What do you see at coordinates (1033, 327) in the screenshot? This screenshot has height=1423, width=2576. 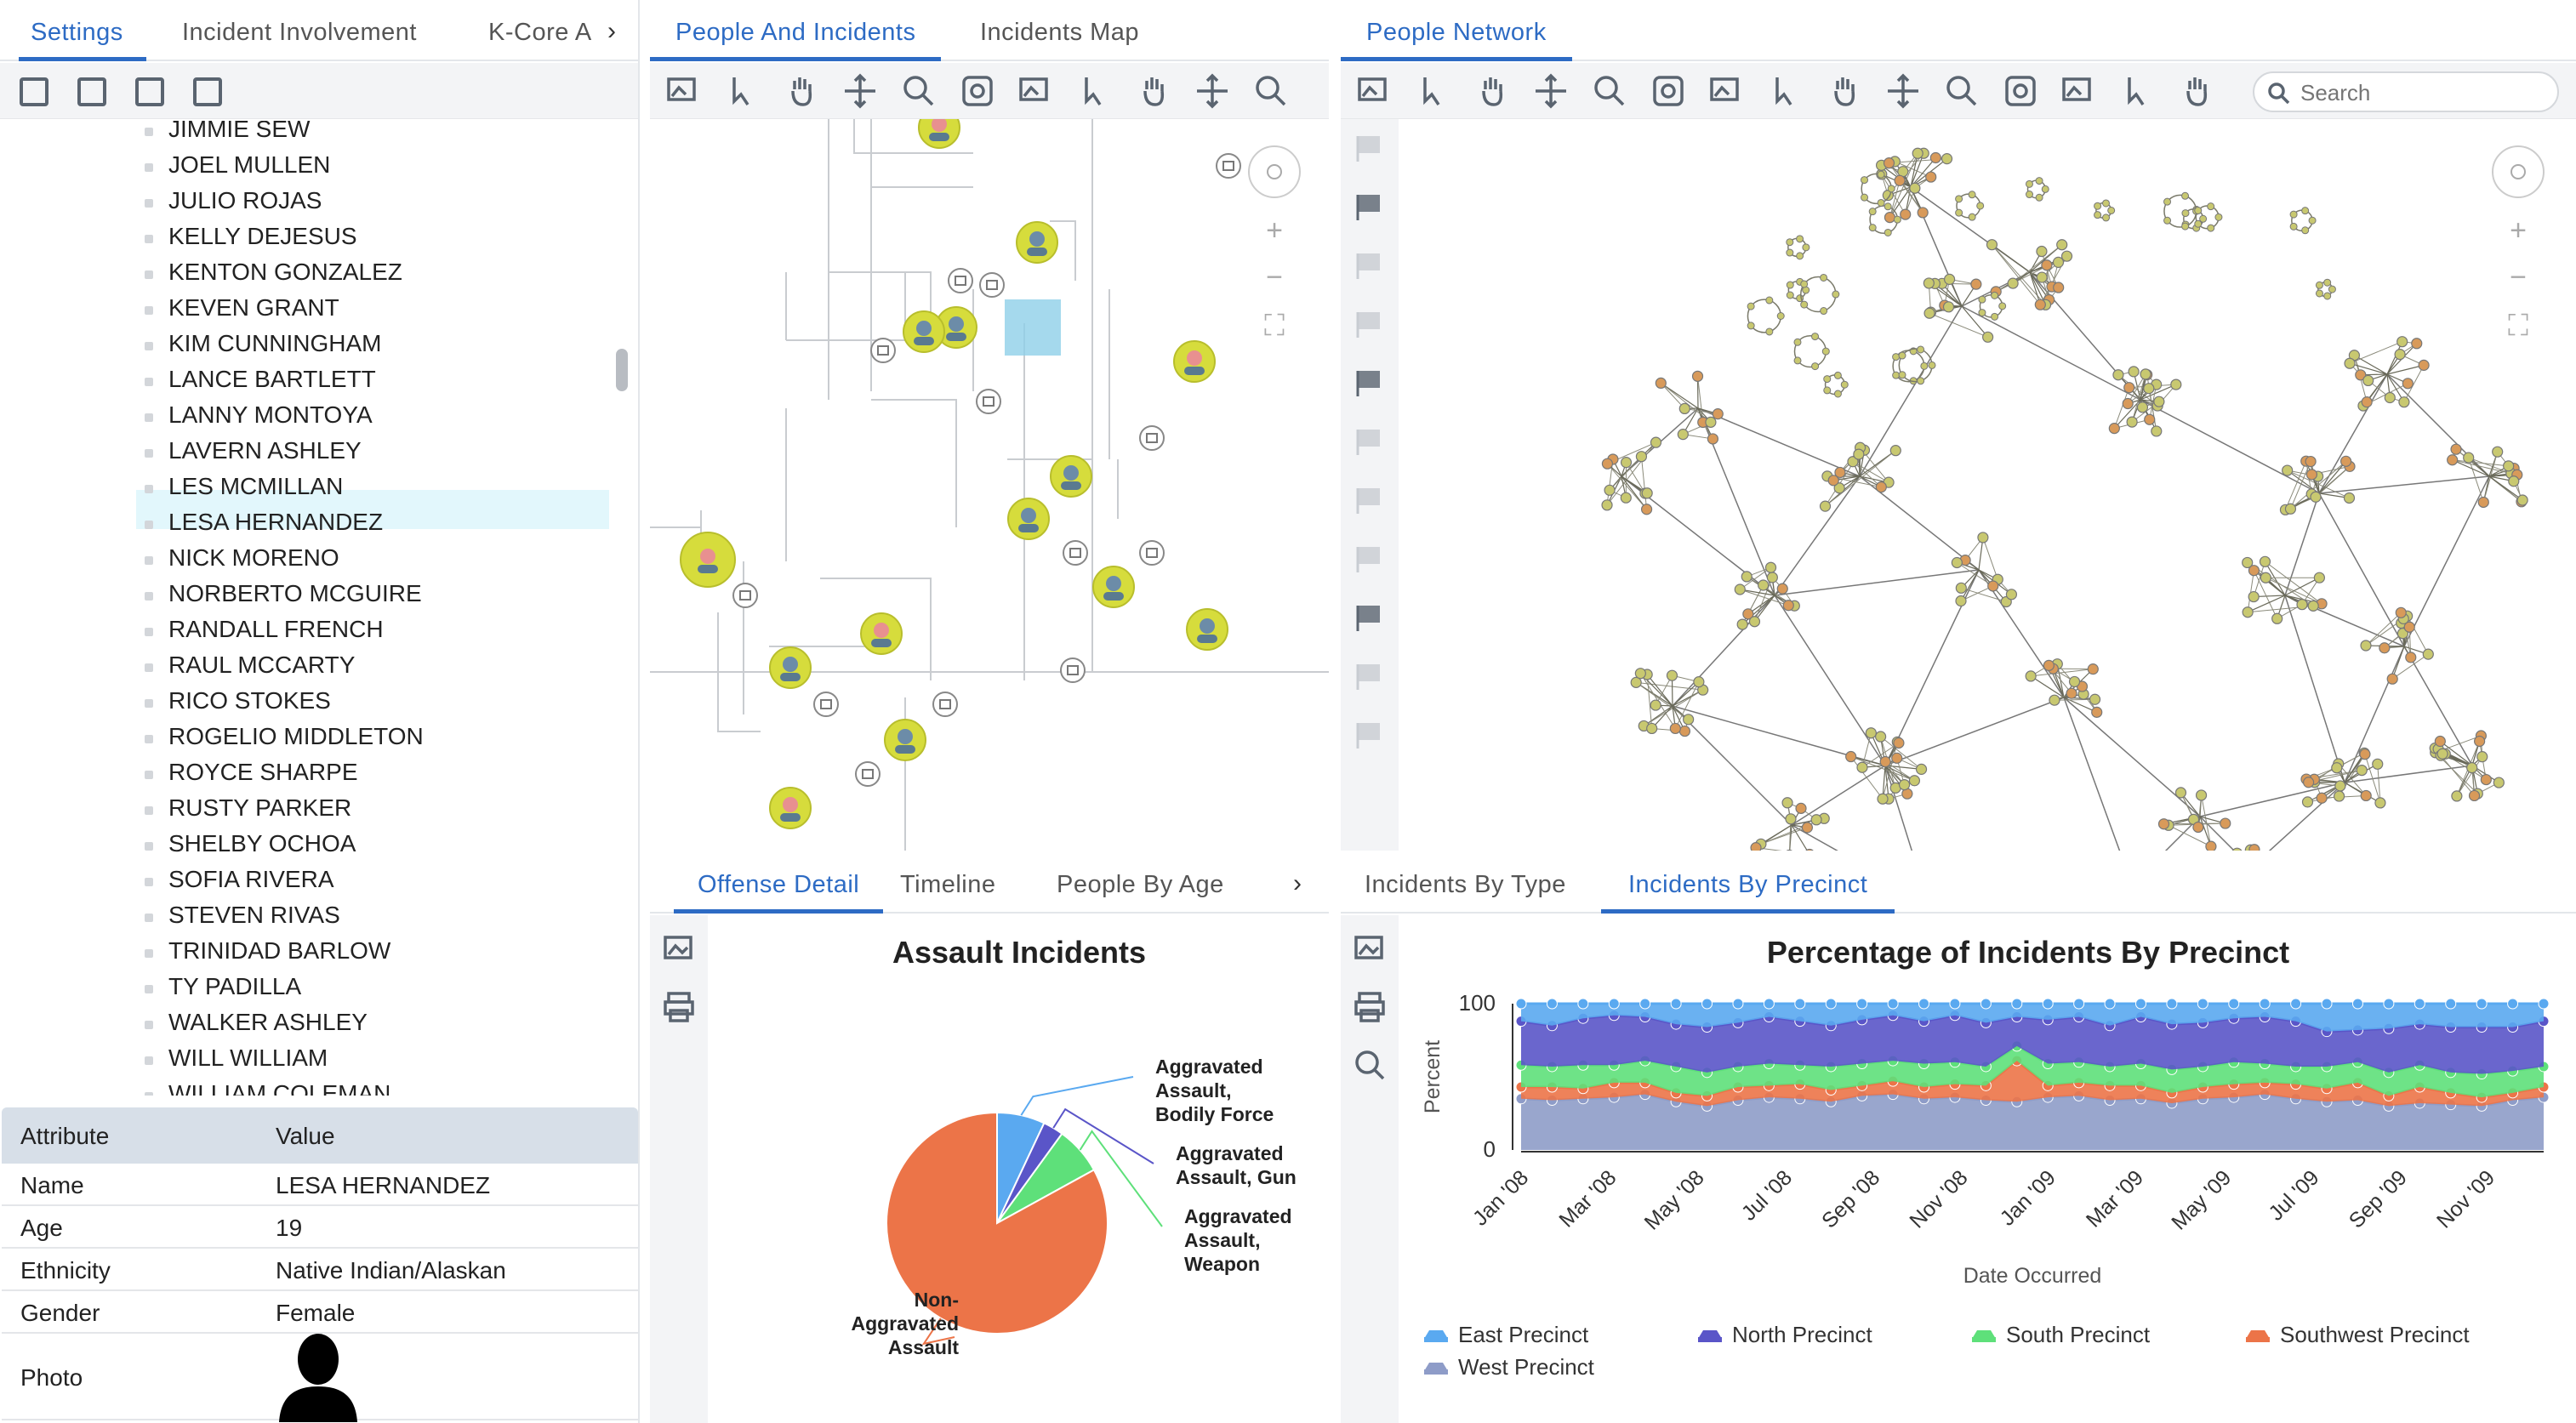 I see `selected-node-highlight` at bounding box center [1033, 327].